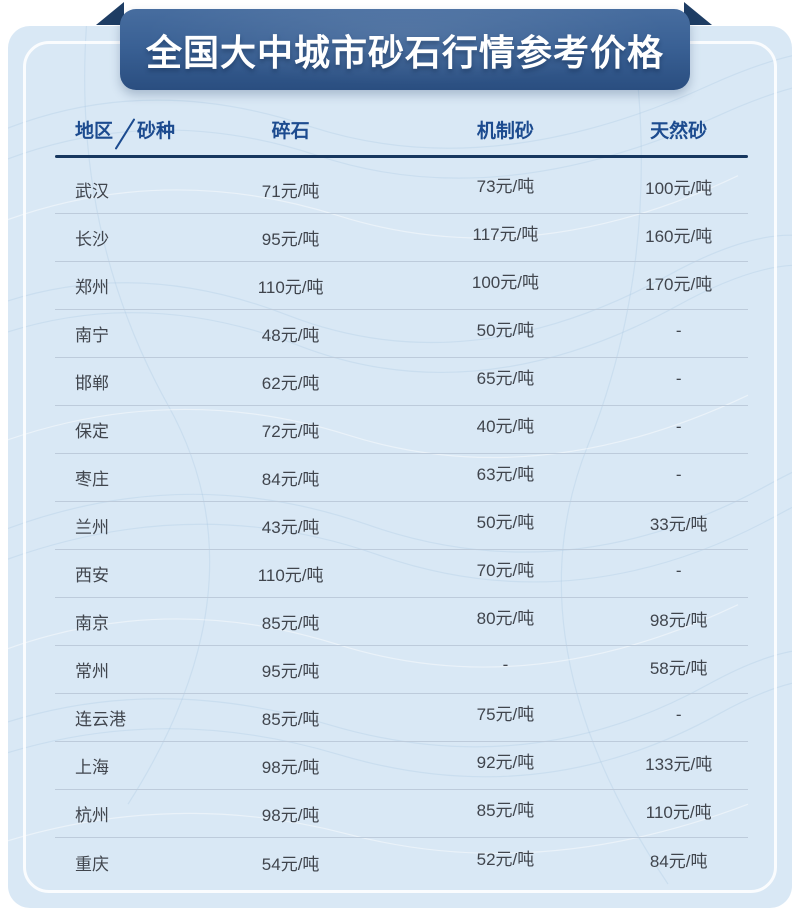  I want to click on price-cell: 40元/吨, so click(505, 426).